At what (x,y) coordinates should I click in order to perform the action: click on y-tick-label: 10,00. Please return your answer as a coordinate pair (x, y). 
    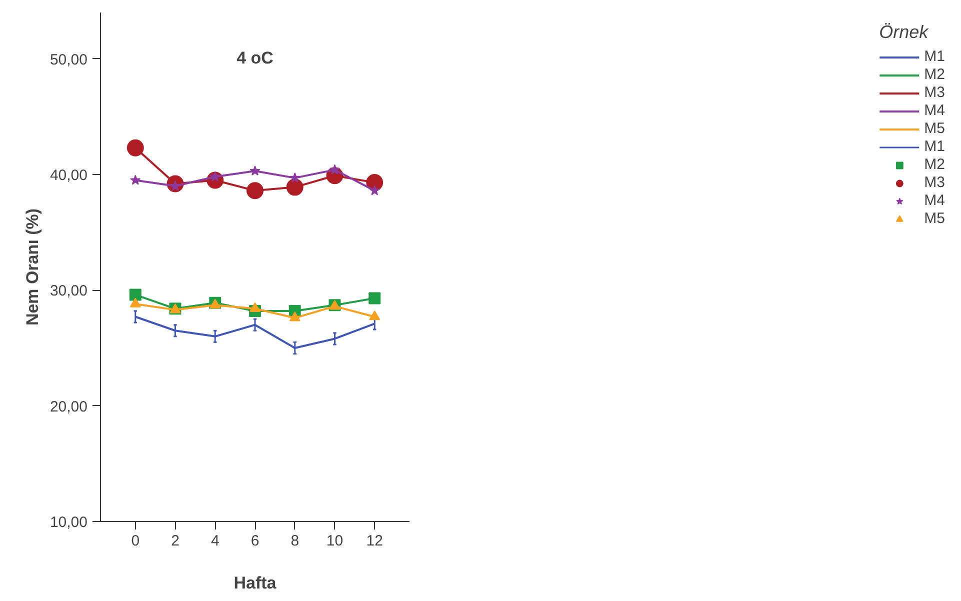
    Looking at the image, I should click on (69, 522).